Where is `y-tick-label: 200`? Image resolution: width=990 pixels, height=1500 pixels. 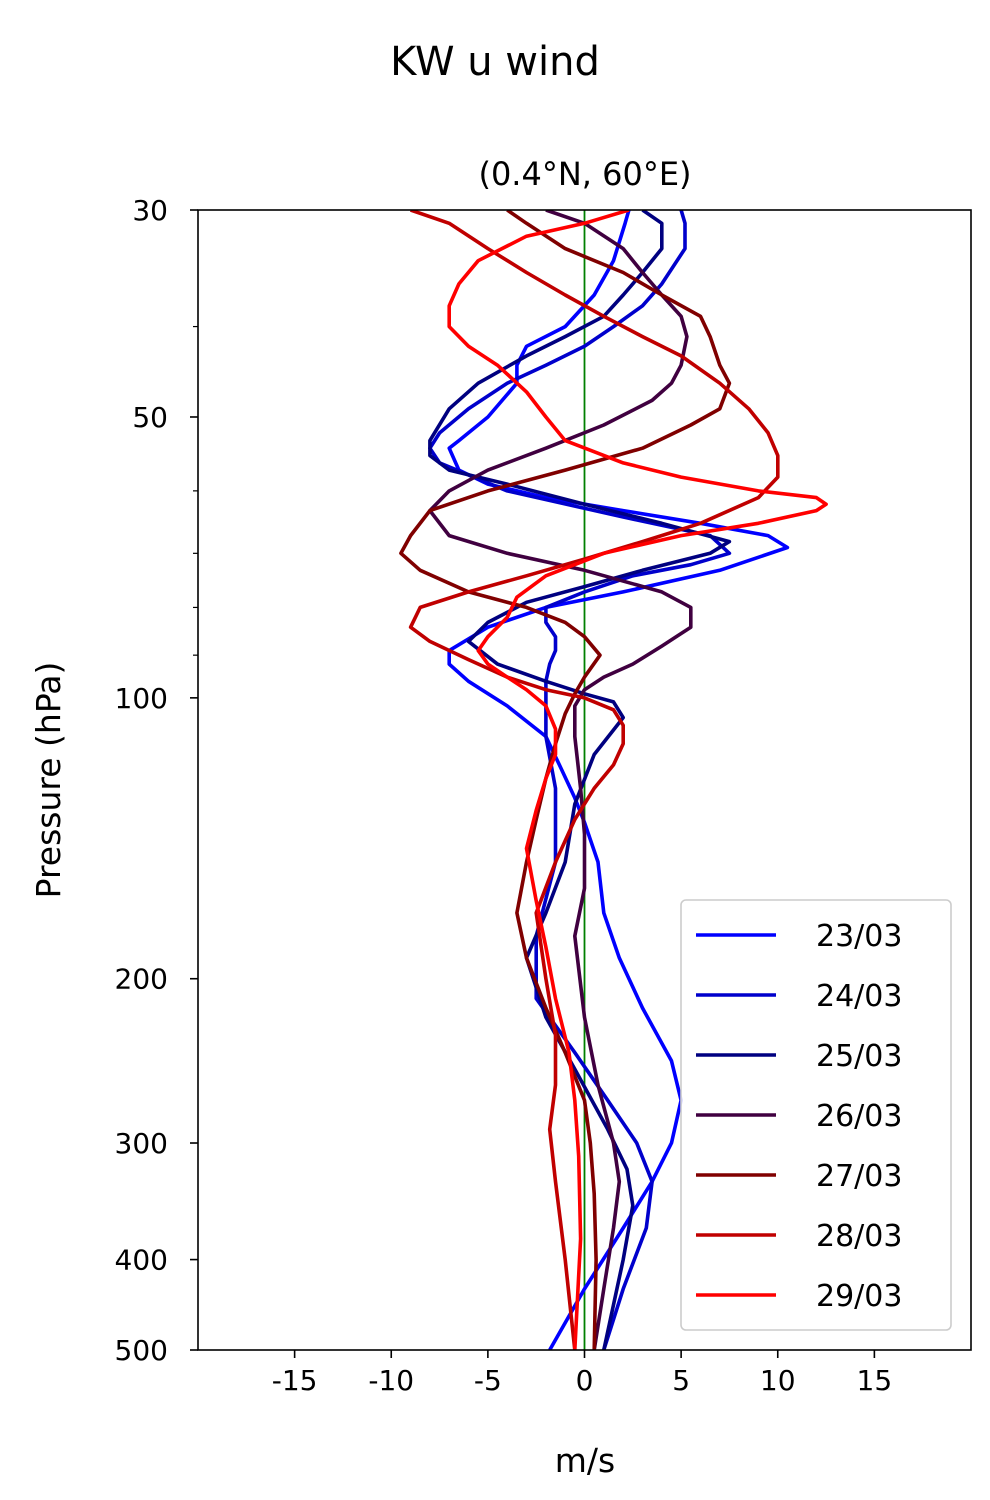
y-tick-label: 200 is located at coordinates (141, 979).